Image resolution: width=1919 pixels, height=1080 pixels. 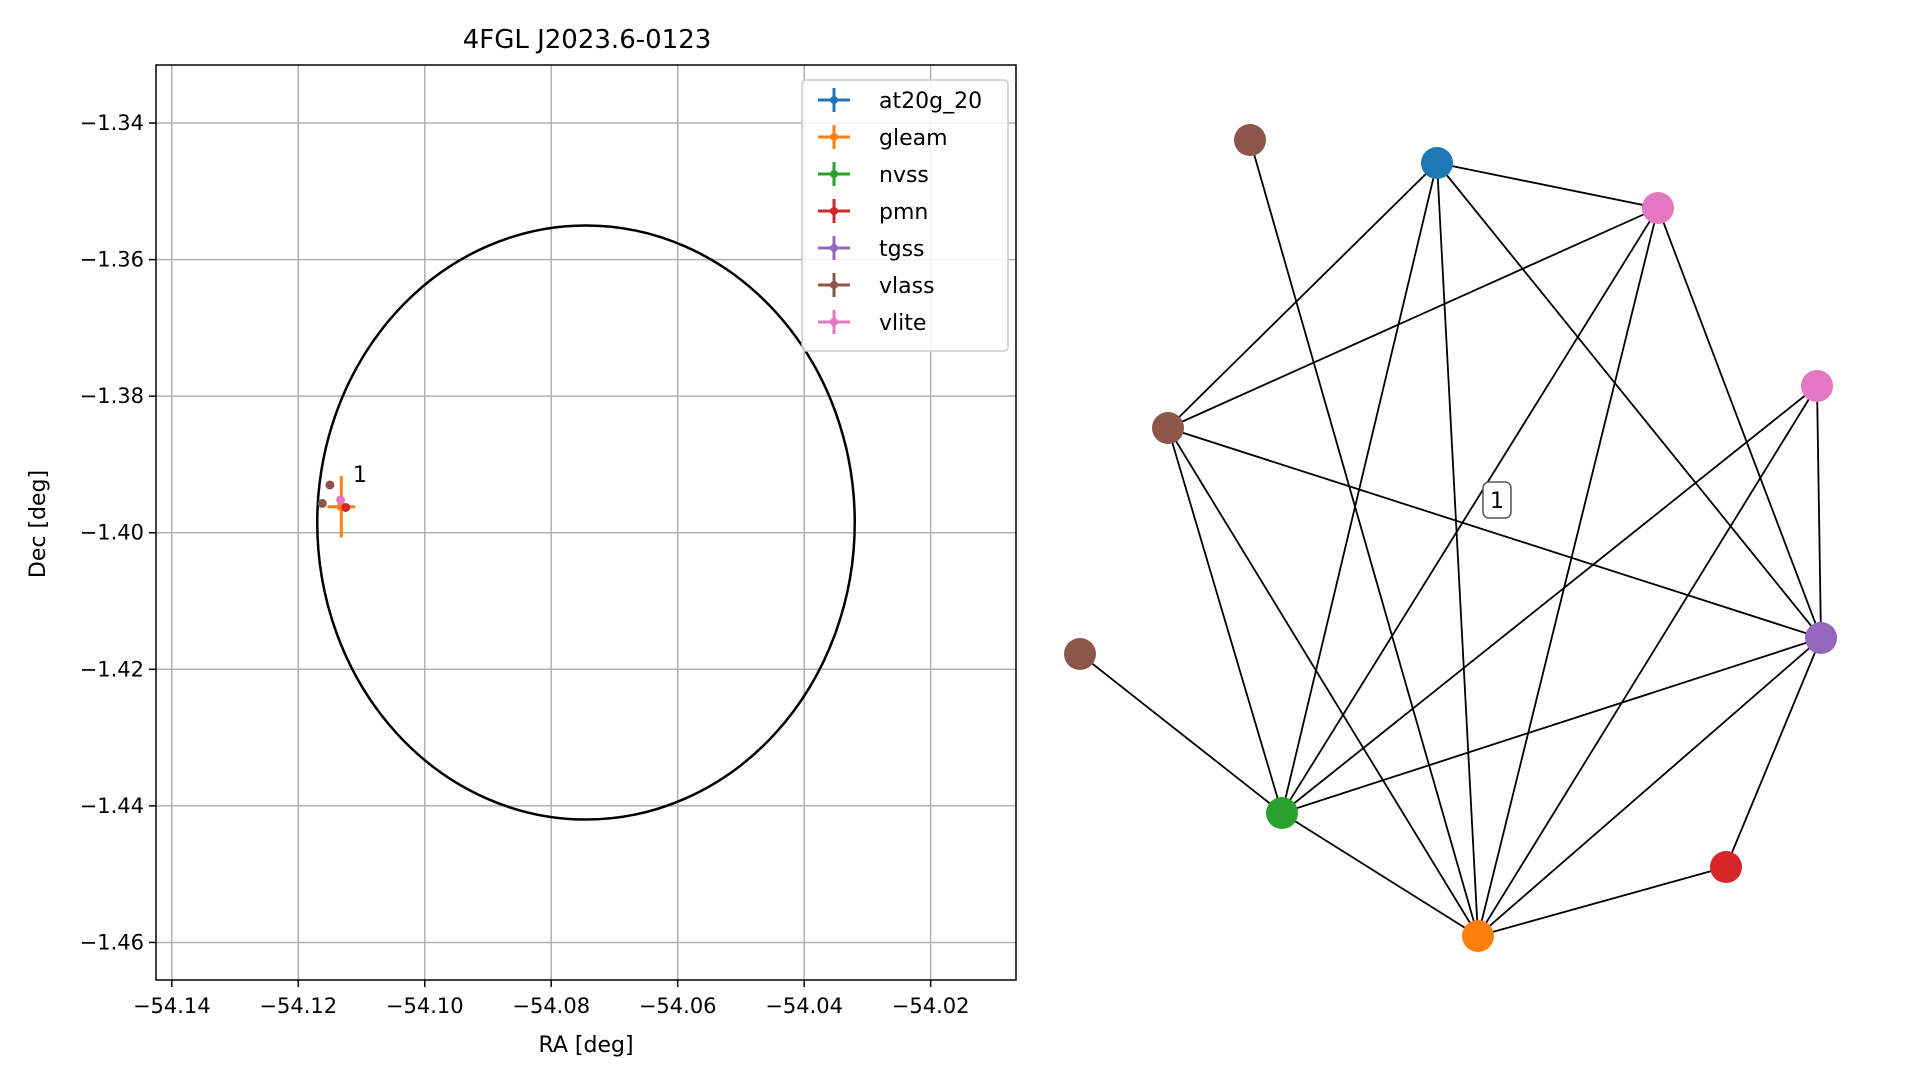 I want to click on node-n6, so click(x=1282, y=813).